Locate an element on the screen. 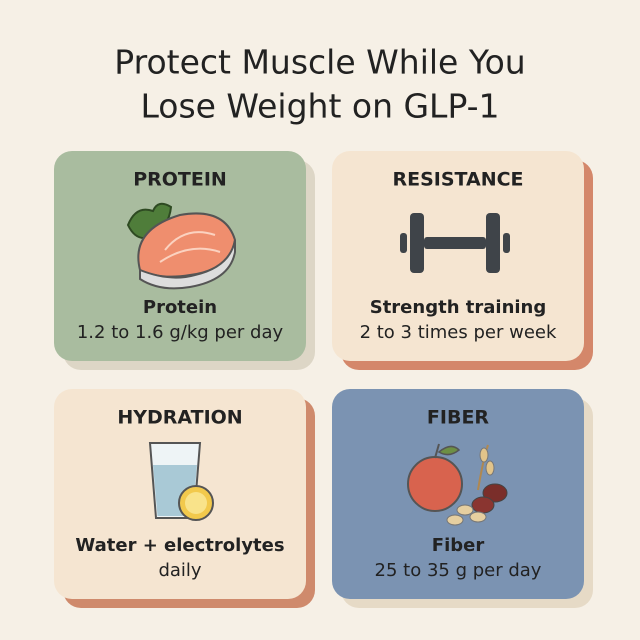  card-label: Protein is located at coordinates (180, 307).